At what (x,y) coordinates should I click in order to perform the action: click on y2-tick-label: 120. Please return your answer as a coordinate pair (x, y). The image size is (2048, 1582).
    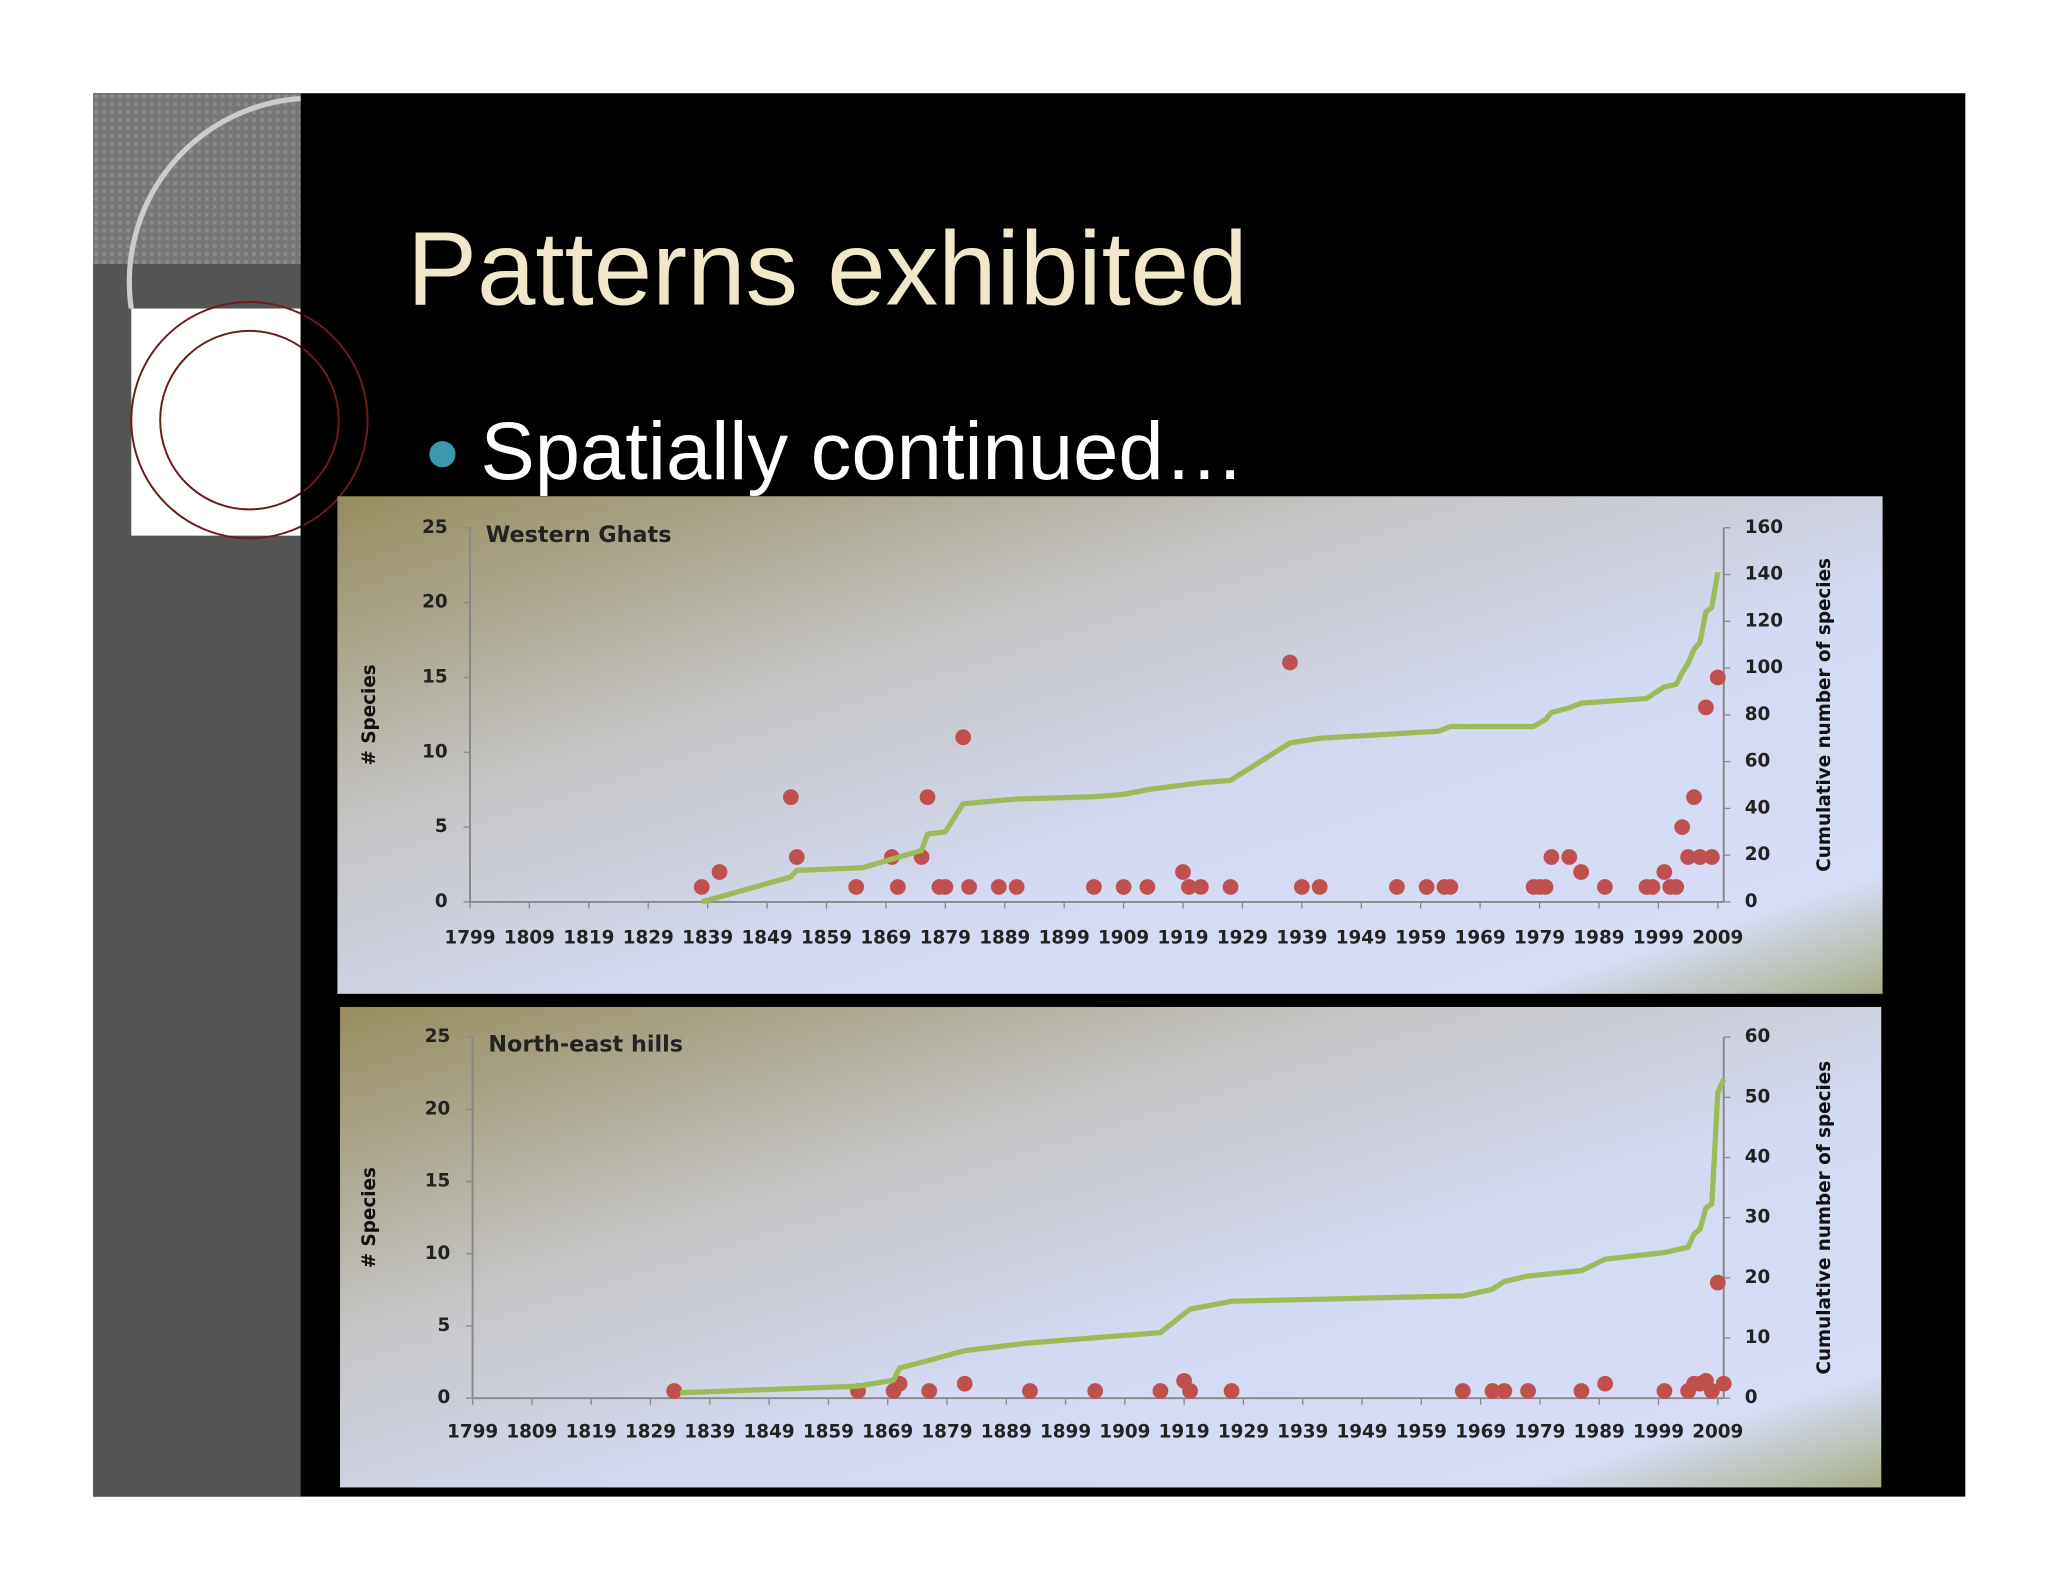
    Looking at the image, I should click on (1764, 620).